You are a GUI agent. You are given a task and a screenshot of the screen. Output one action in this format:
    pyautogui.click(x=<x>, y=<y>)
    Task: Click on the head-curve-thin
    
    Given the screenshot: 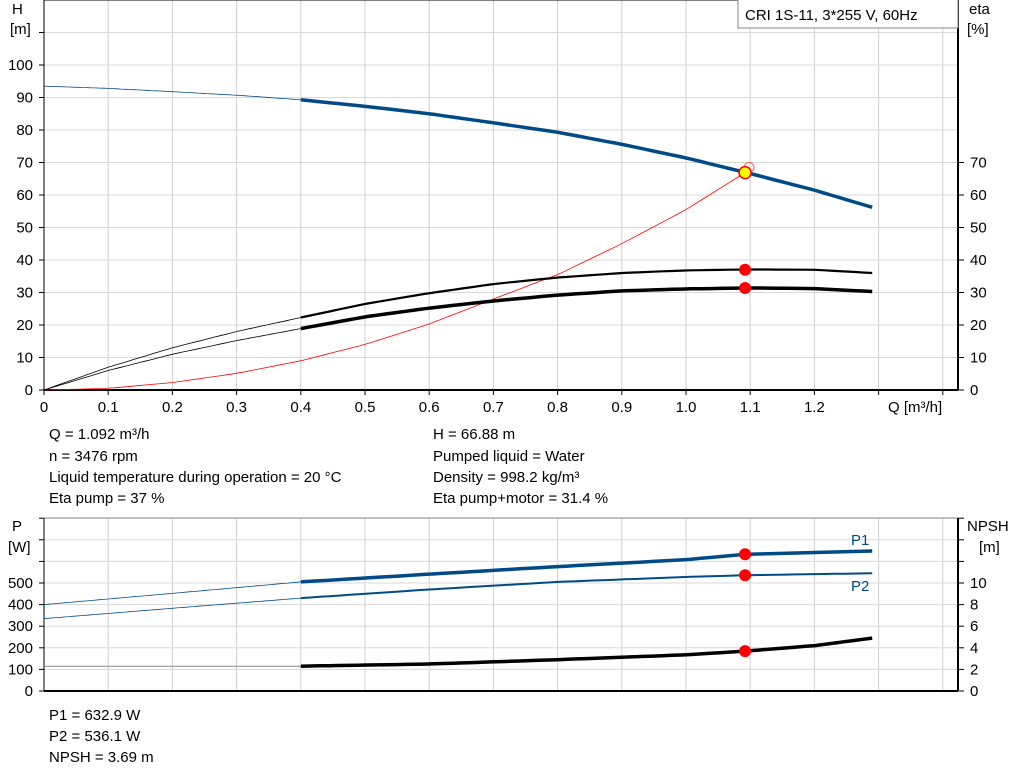 What is the action you would take?
    pyautogui.click(x=172, y=93)
    